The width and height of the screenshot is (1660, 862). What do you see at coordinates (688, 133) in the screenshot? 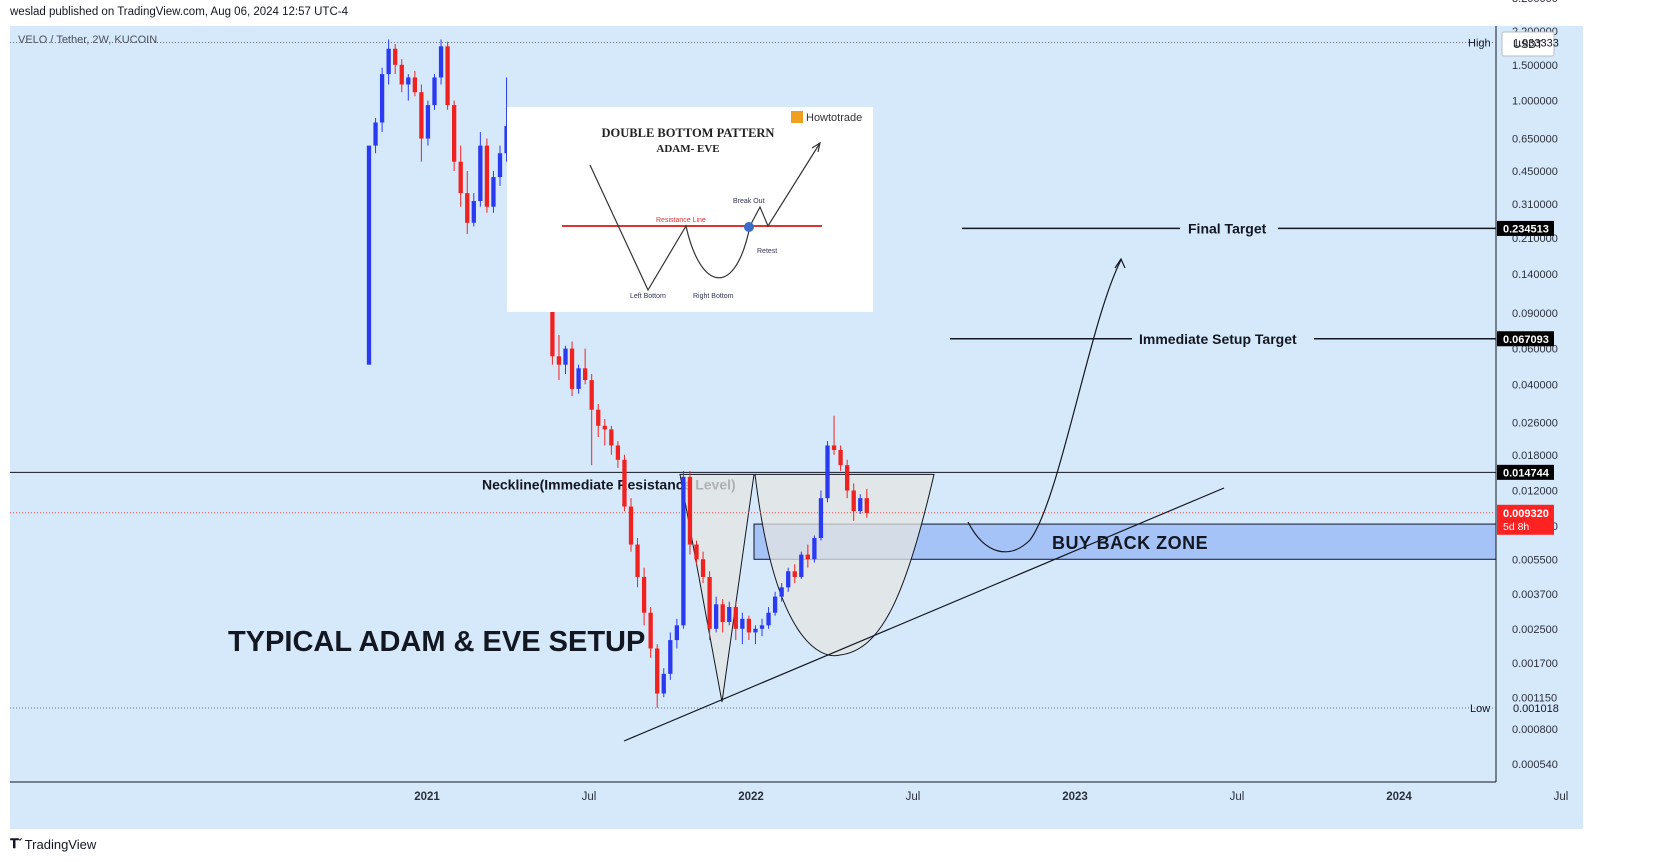
I see `inset-title: DOUBLE BOTTOM PATTERN` at bounding box center [688, 133].